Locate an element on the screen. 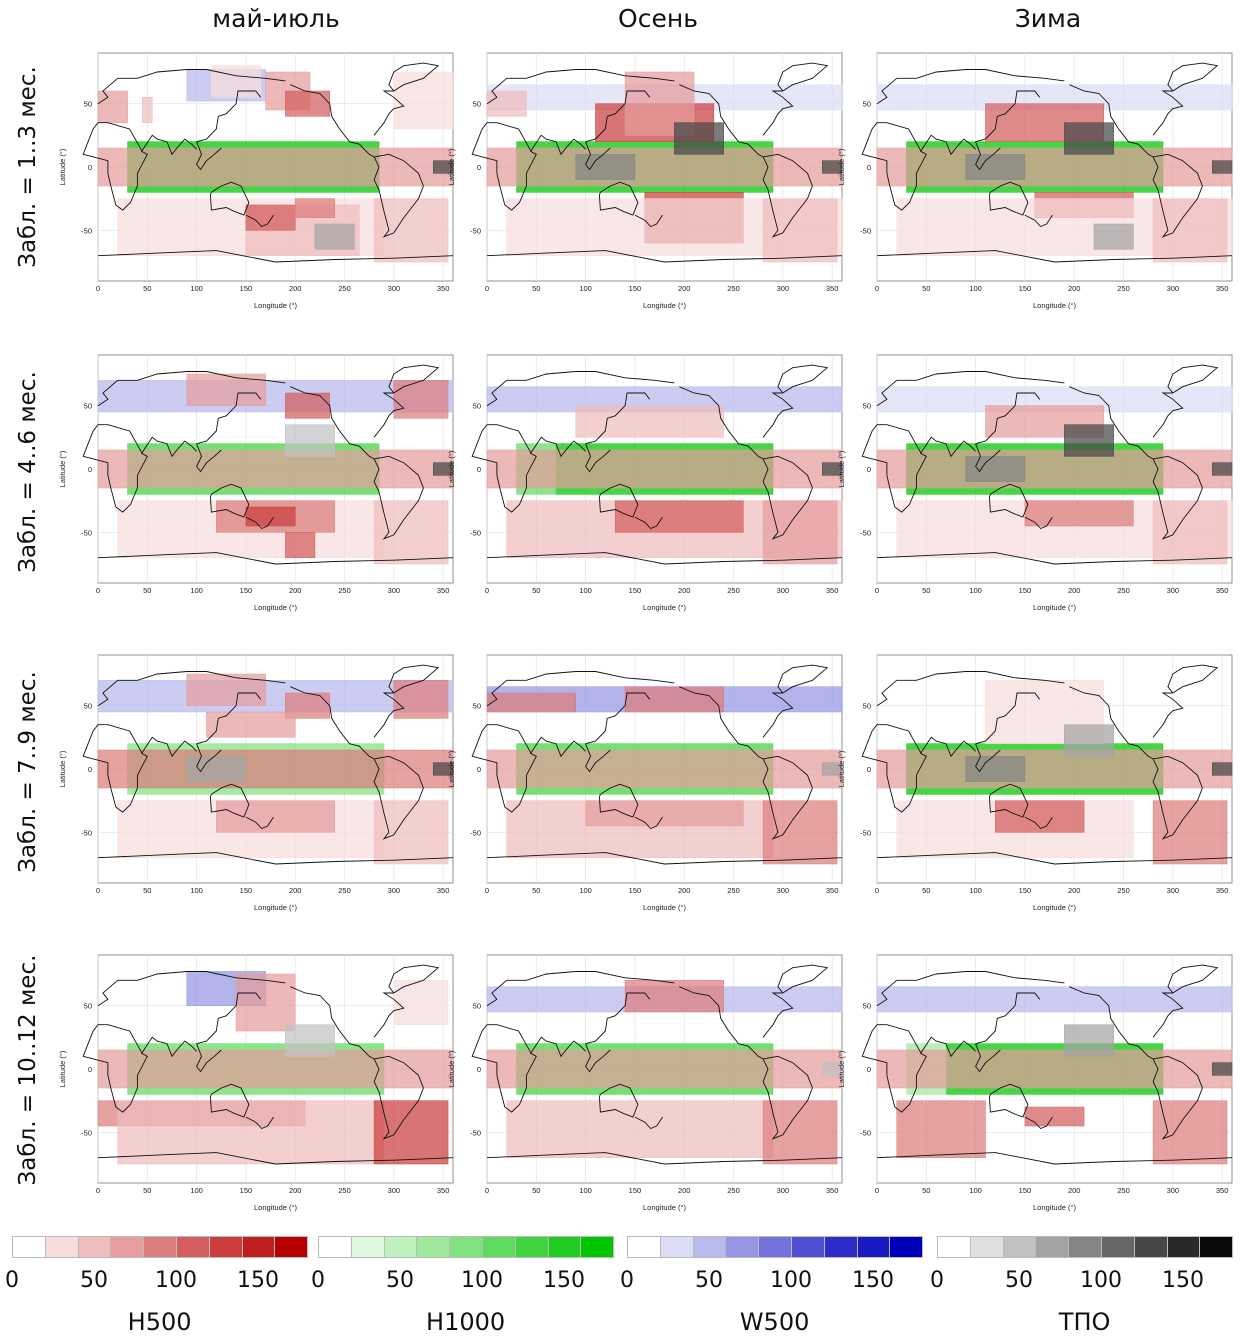 This screenshot has height=1340, width=1246. legend-tick-label: 50 is located at coordinates (1019, 1280).